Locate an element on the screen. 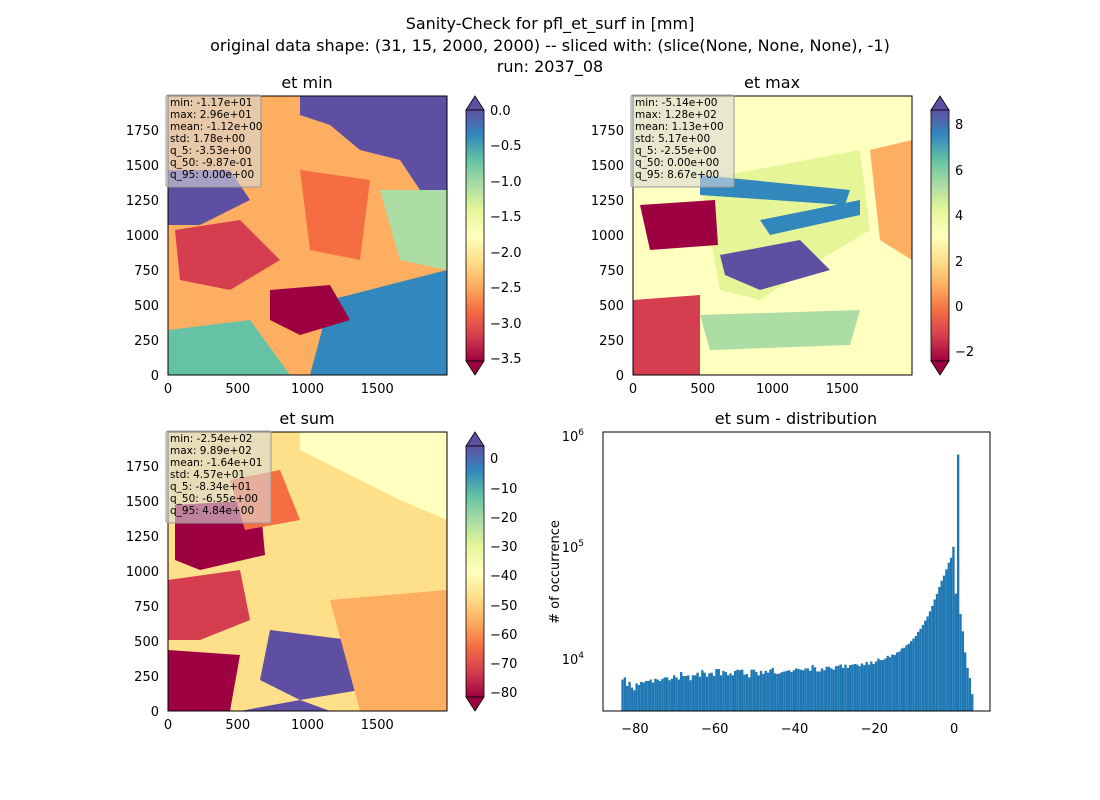 The height and width of the screenshot is (800, 1100). colorbar-tick-label: 4 is located at coordinates (959, 216).